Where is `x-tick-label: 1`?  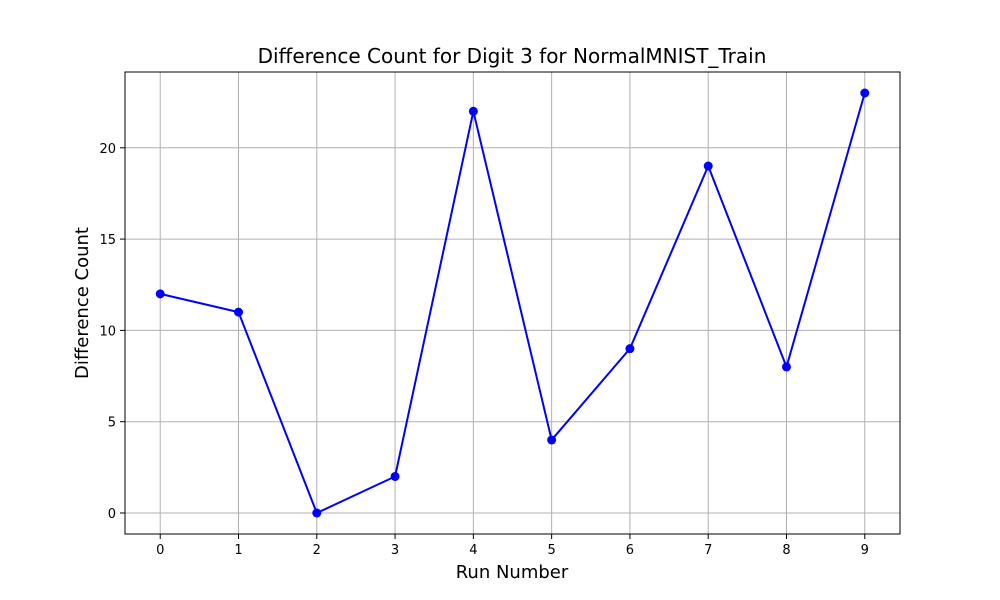 x-tick-label: 1 is located at coordinates (238, 550).